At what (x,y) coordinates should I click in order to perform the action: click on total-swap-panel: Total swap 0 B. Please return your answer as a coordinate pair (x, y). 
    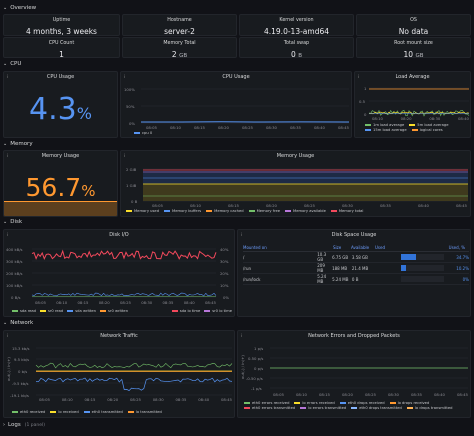
    Looking at the image, I should click on (296, 47).